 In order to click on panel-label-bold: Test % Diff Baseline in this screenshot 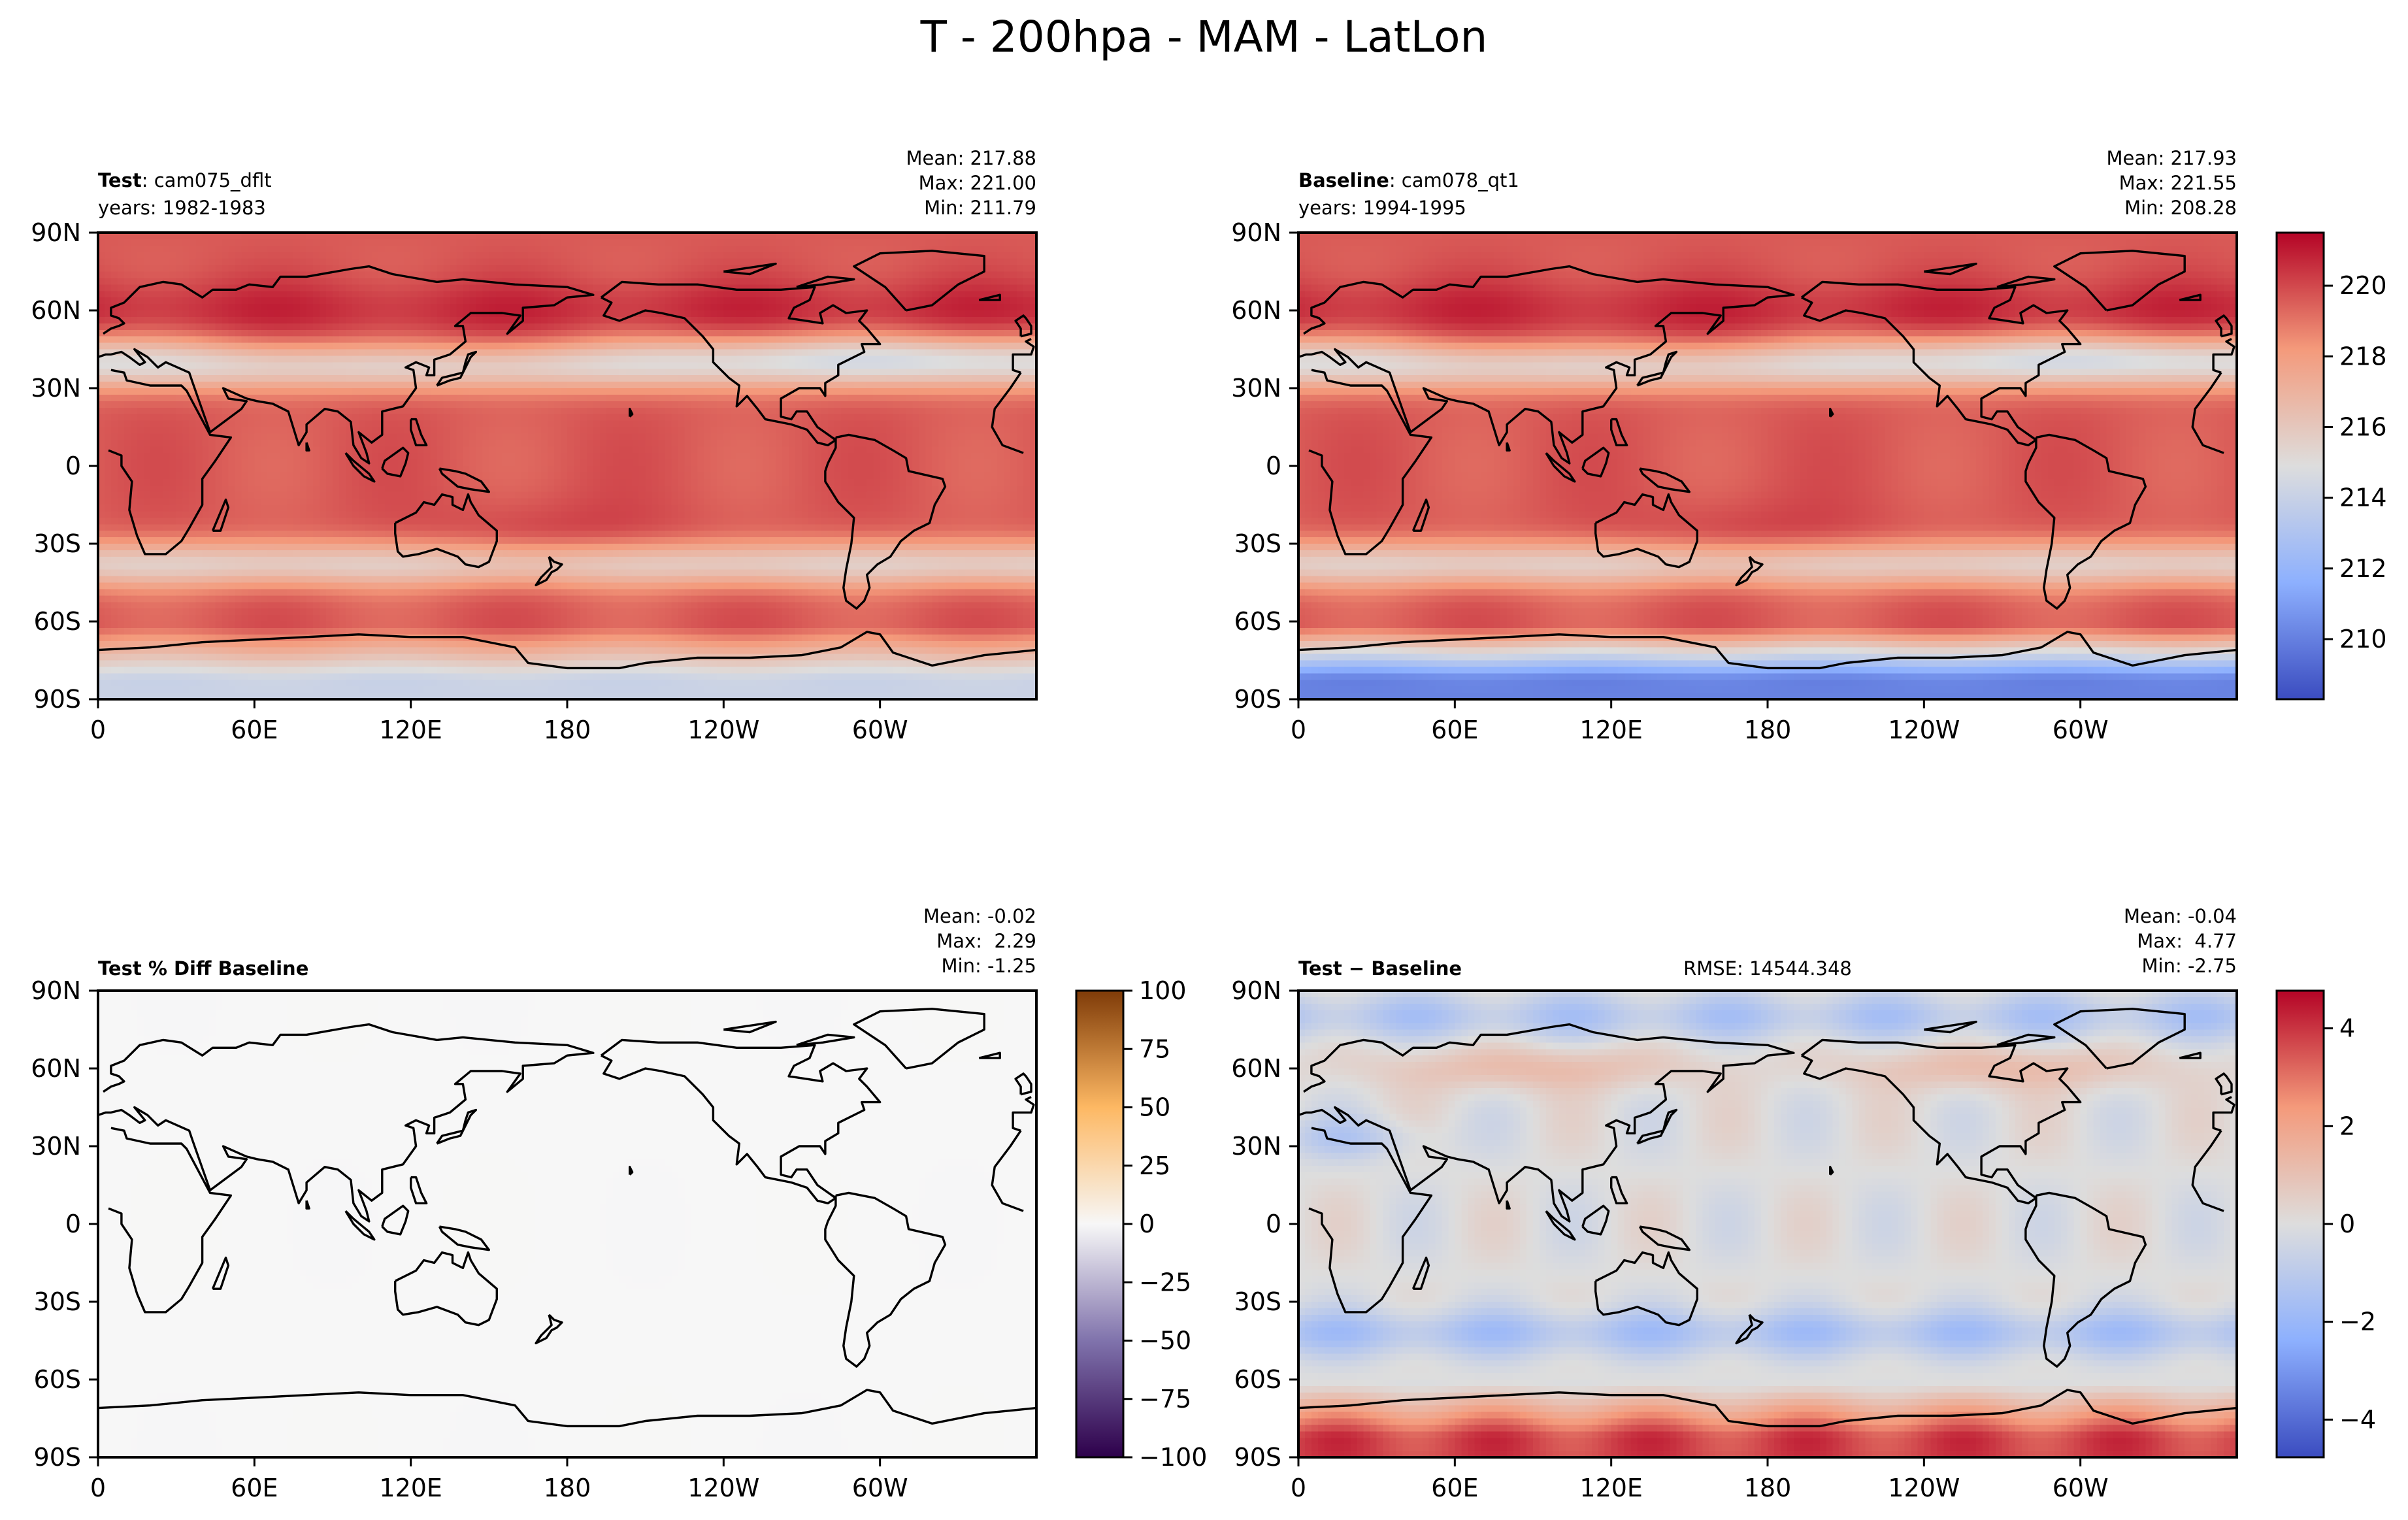, I will do `click(203, 968)`.